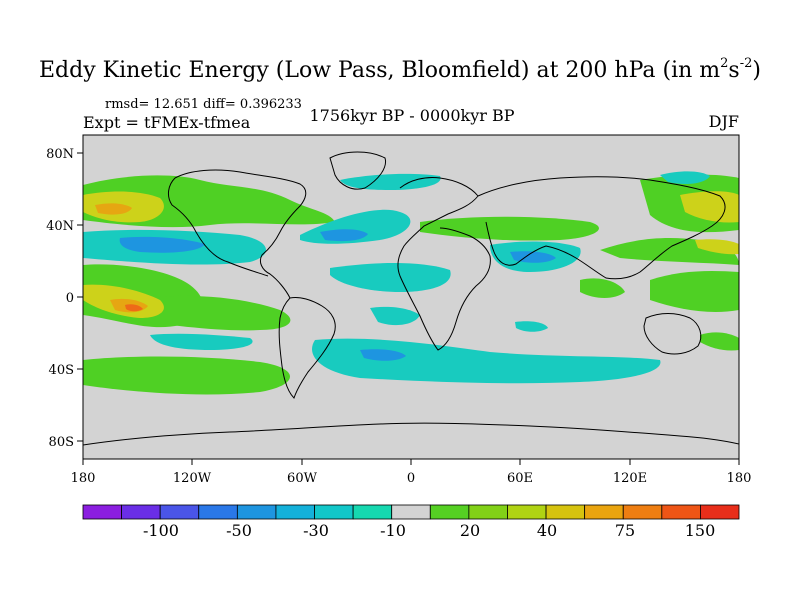  What do you see at coordinates (700, 530) in the screenshot?
I see `colorbar-label: 150` at bounding box center [700, 530].